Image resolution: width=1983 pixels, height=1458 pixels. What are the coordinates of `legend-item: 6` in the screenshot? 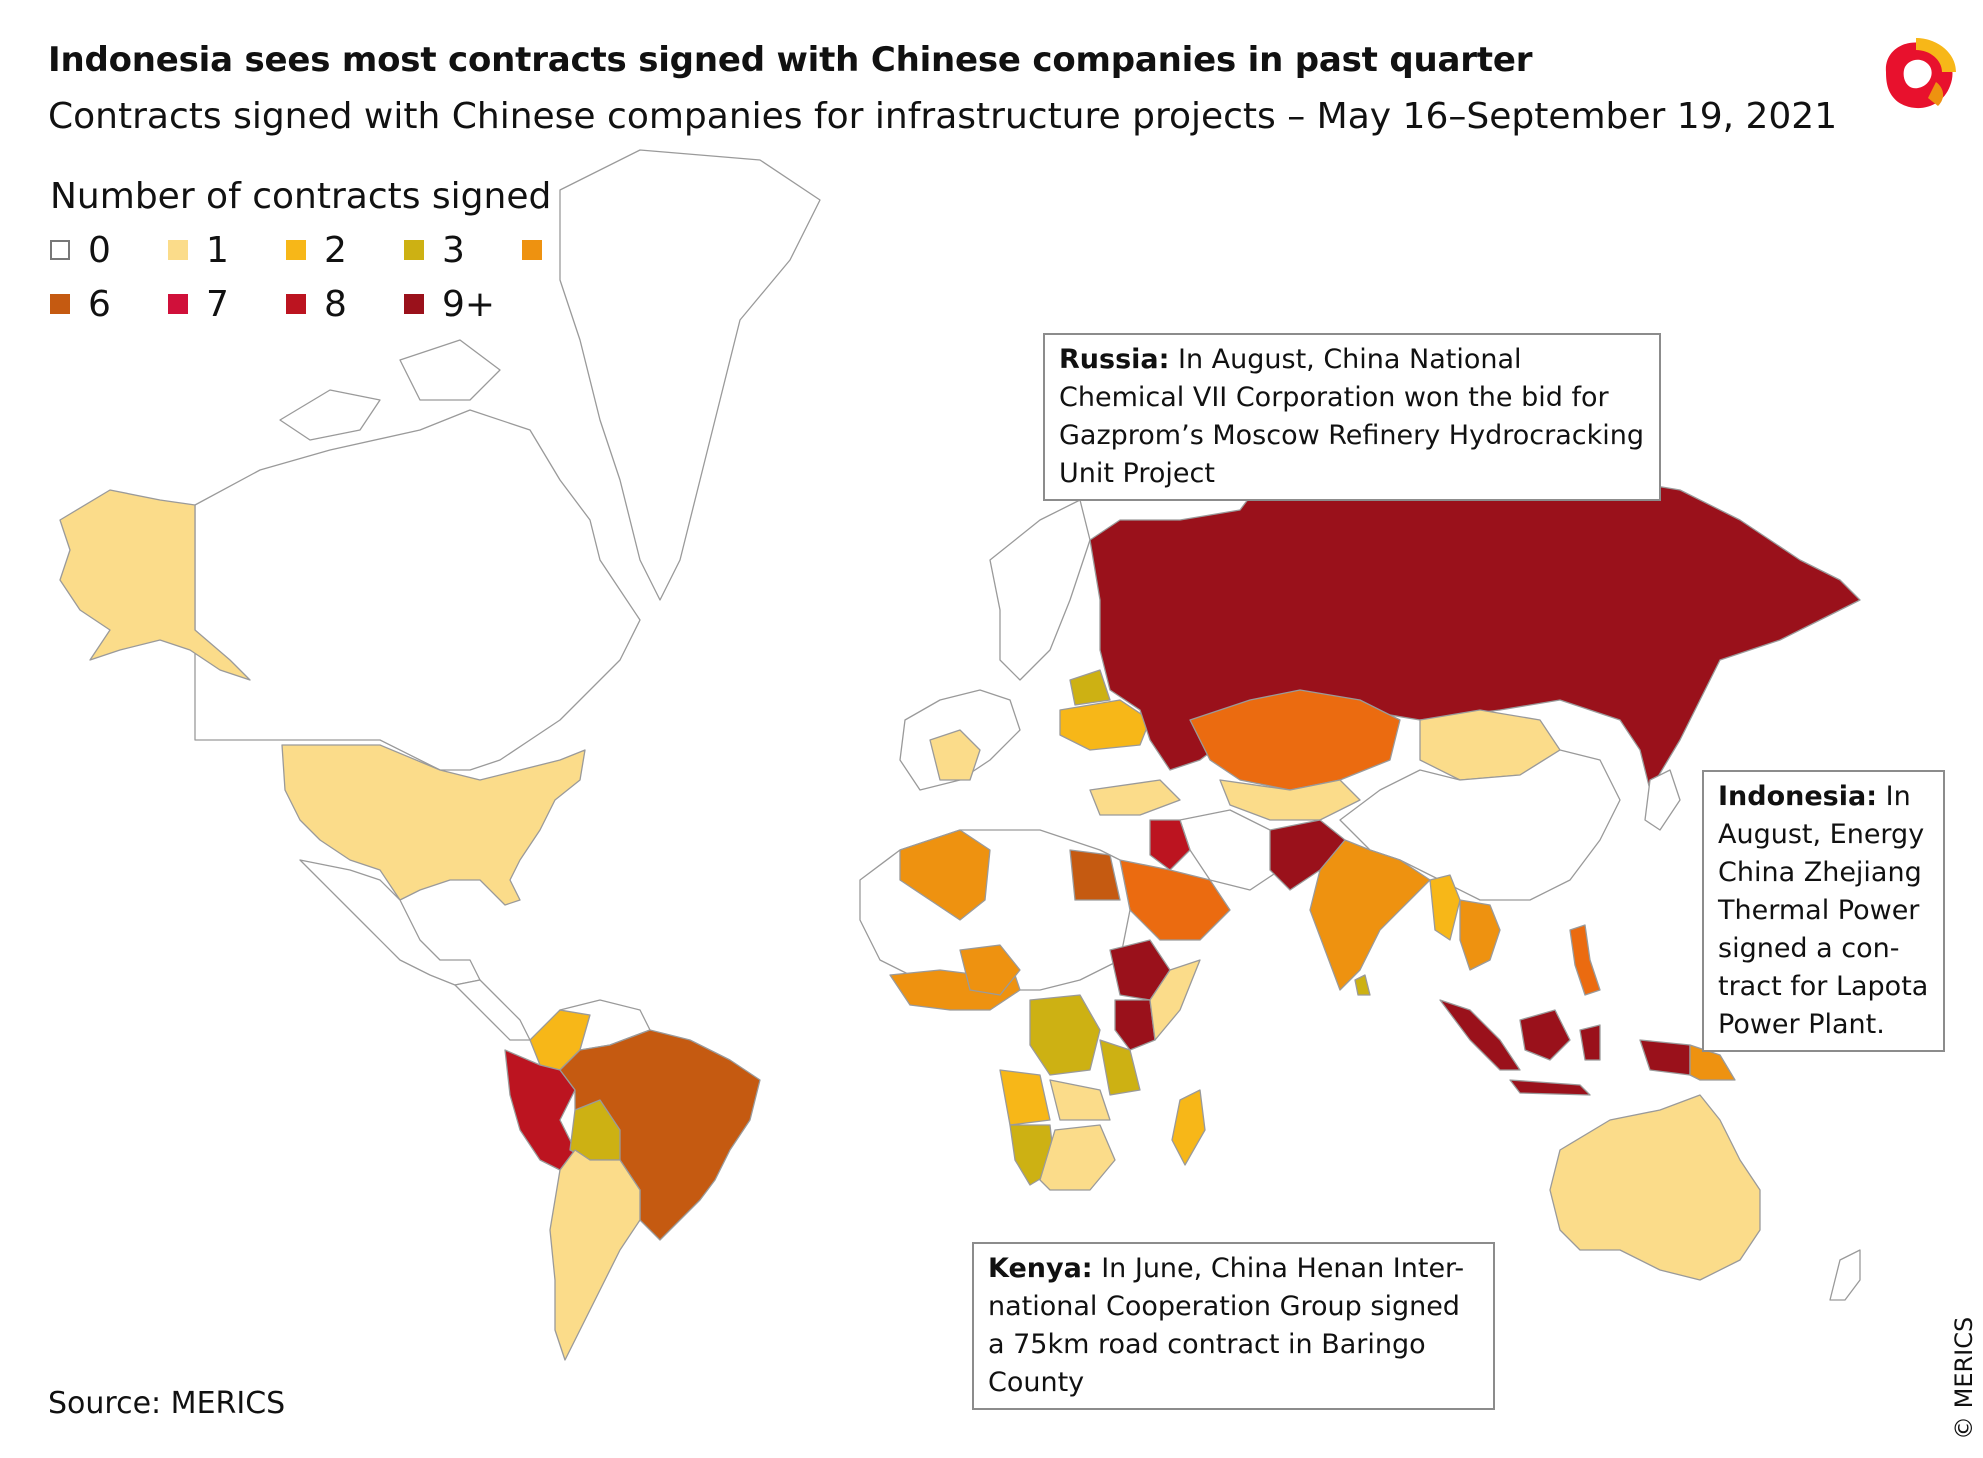 It's located at (80, 304).